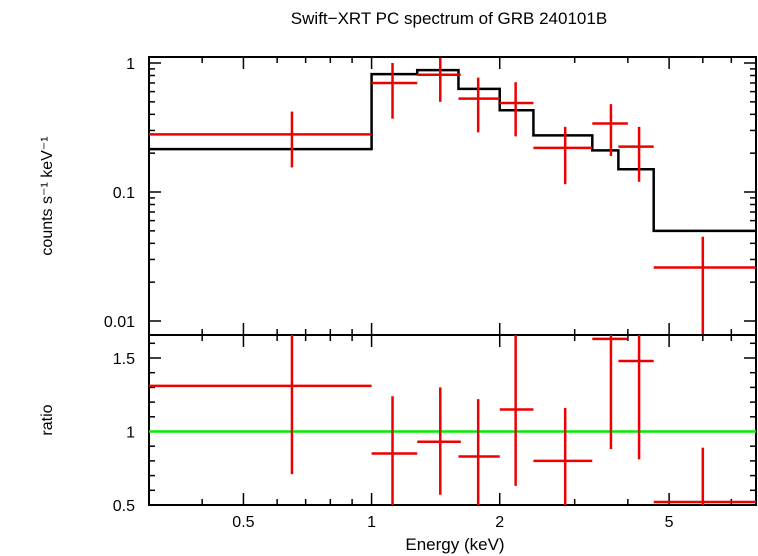 The height and width of the screenshot is (556, 758). What do you see at coordinates (454, 544) in the screenshot?
I see `x-axis-label: Energy (keV)` at bounding box center [454, 544].